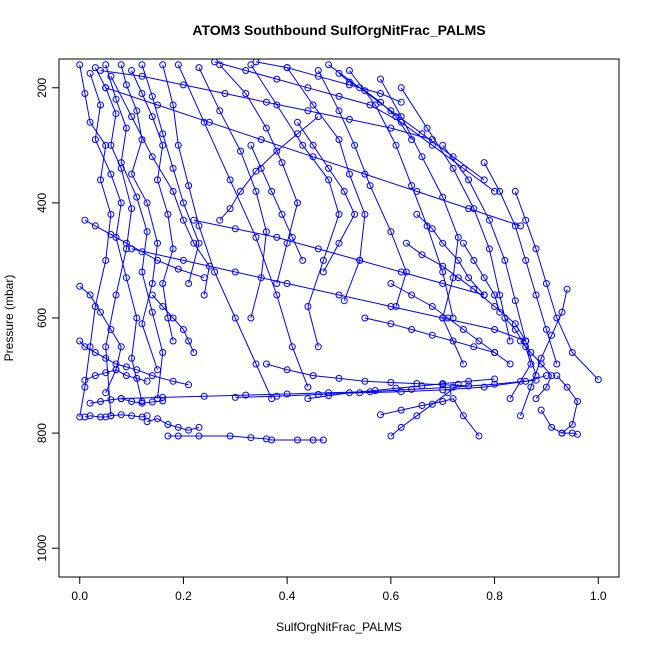  I want to click on y-tick-label: 600, so click(42, 318).